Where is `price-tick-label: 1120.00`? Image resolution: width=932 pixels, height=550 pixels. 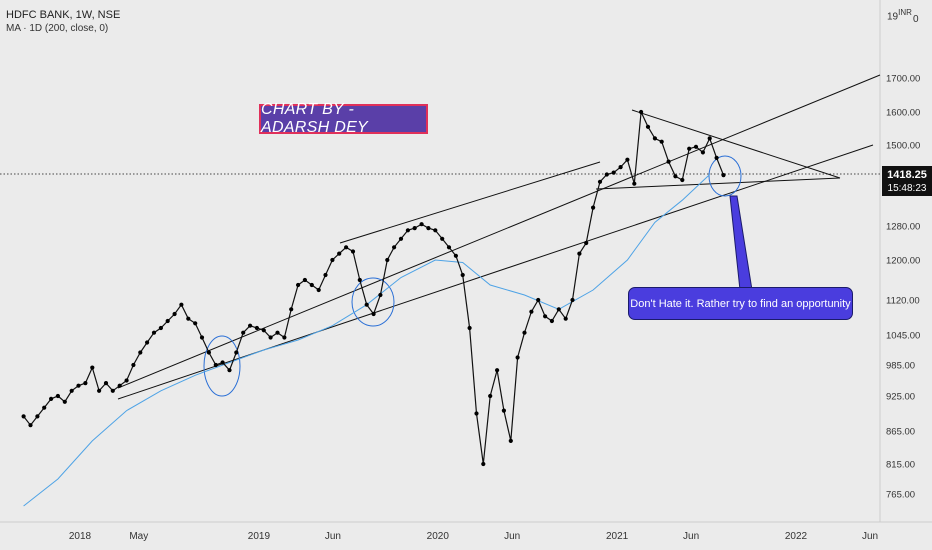 price-tick-label: 1120.00 is located at coordinates (903, 301).